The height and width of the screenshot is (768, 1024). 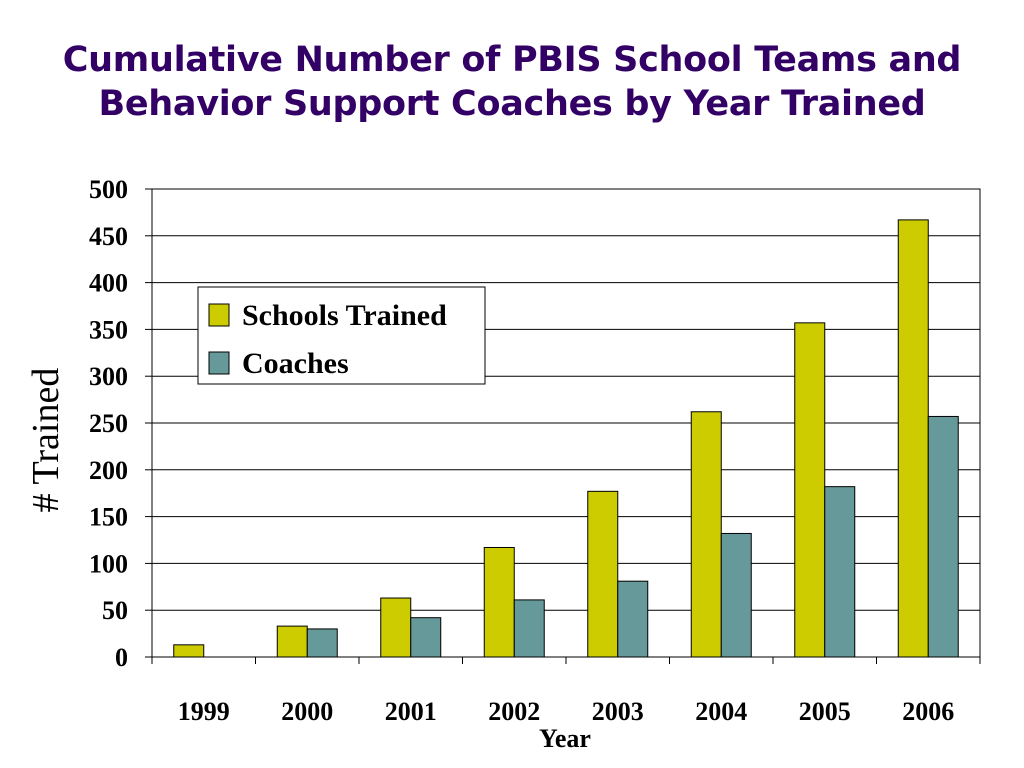 I want to click on y-tick-label: 300, so click(x=108, y=376).